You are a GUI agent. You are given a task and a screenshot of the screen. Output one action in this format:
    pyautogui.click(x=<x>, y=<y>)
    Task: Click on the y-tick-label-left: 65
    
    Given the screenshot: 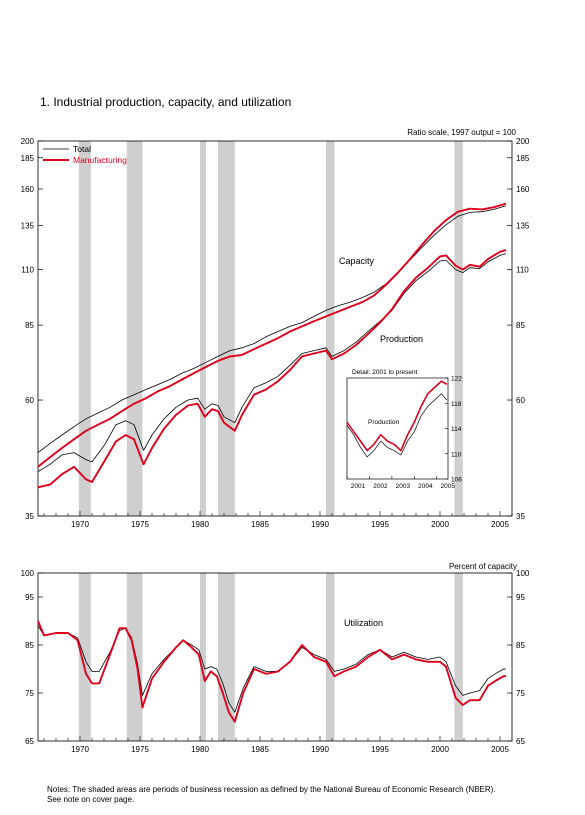 What is the action you would take?
    pyautogui.click(x=29, y=741)
    